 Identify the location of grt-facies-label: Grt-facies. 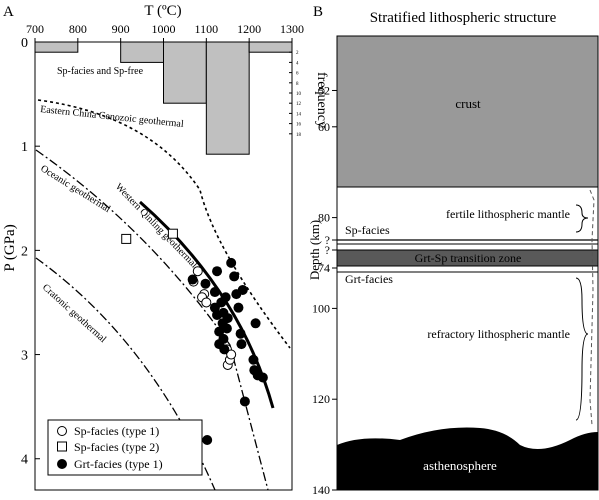
(369, 279).